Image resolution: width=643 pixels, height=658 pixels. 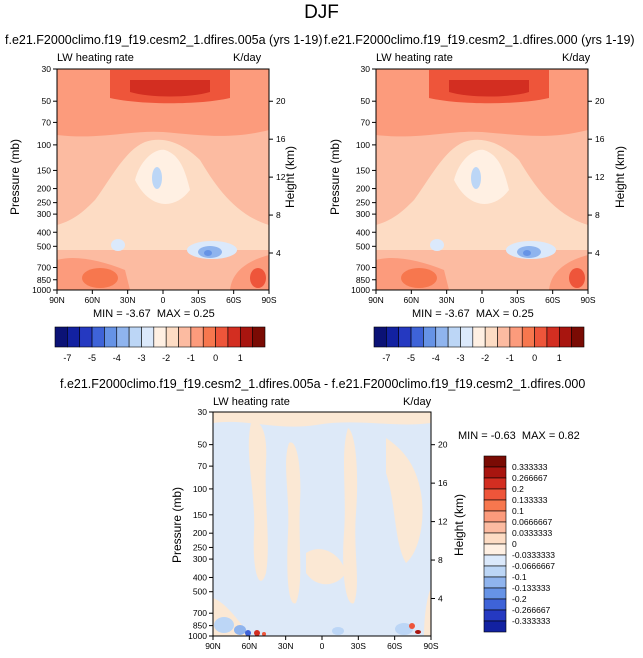 I want to click on colorbar-label: 0.0666667, so click(x=532, y=522).